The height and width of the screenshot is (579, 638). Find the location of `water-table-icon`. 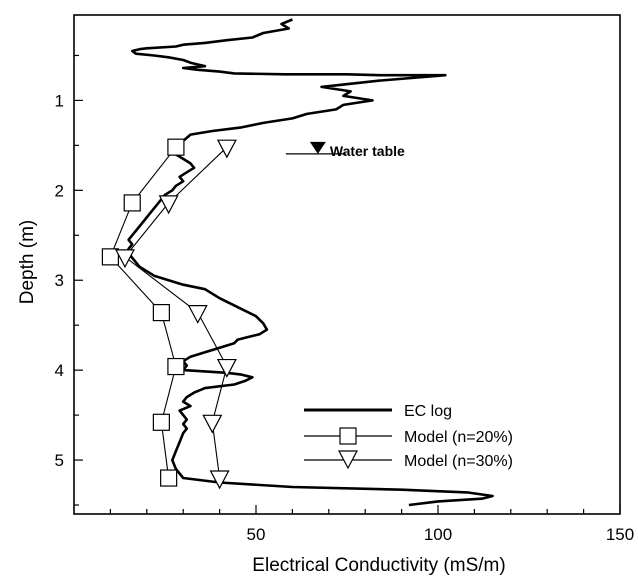

water-table-icon is located at coordinates (317, 147).